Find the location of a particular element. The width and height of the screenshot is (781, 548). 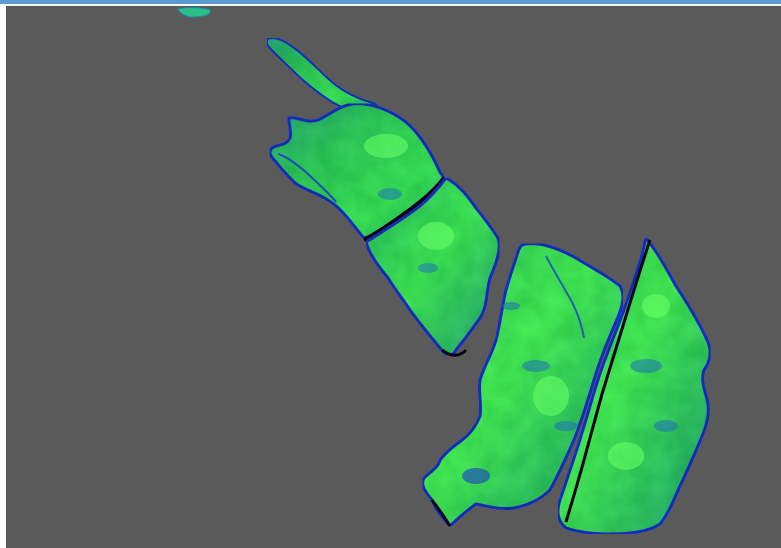

field-divider-northwest is located at coordinates (404, 209).